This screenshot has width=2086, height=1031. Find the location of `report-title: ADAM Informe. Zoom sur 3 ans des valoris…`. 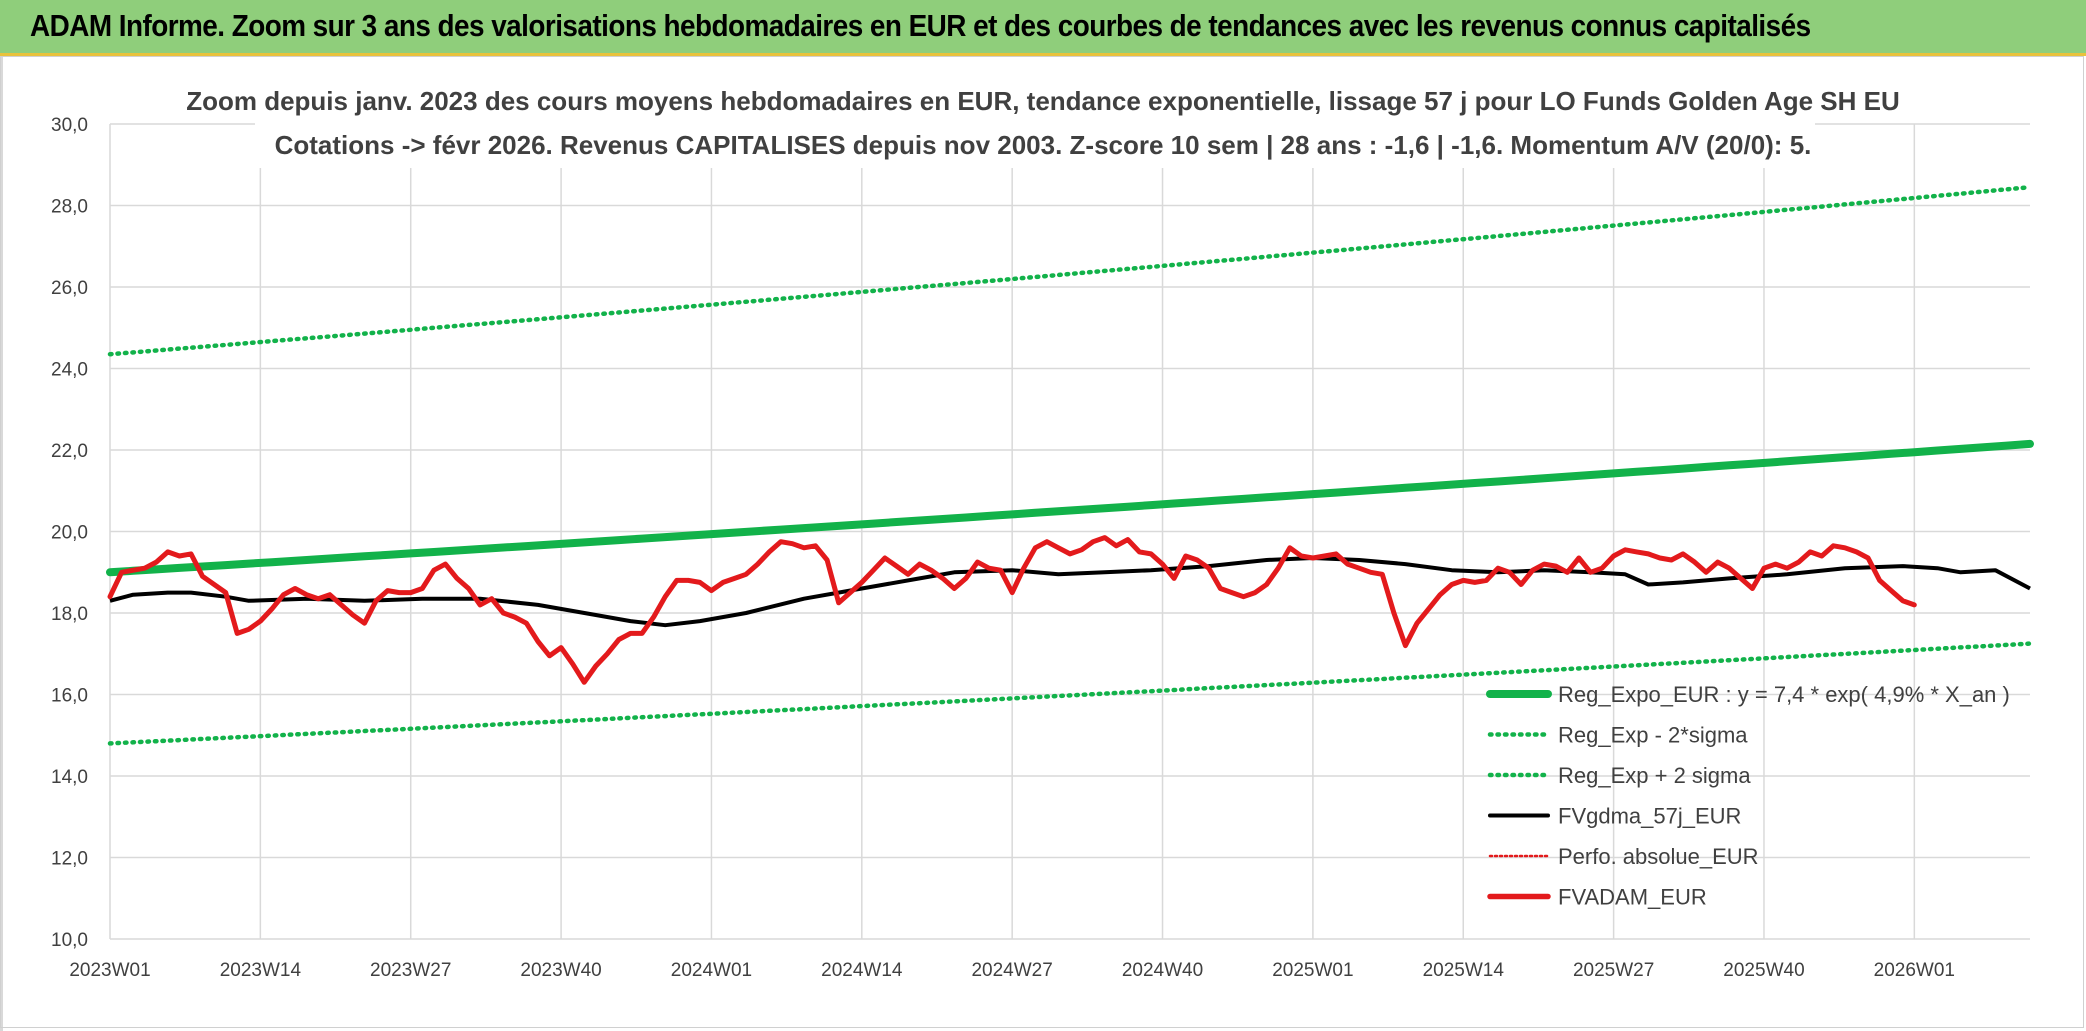

report-title: ADAM Informe. Zoom sur 3 ans des valoris… is located at coordinates (920, 25).